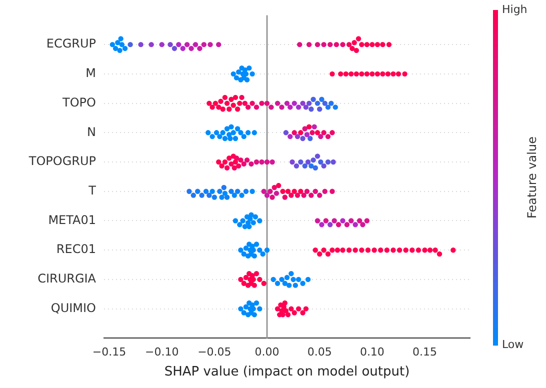 This screenshot has width=546, height=388. What do you see at coordinates (76, 249) in the screenshot?
I see `y-tick-label: REC01` at bounding box center [76, 249].